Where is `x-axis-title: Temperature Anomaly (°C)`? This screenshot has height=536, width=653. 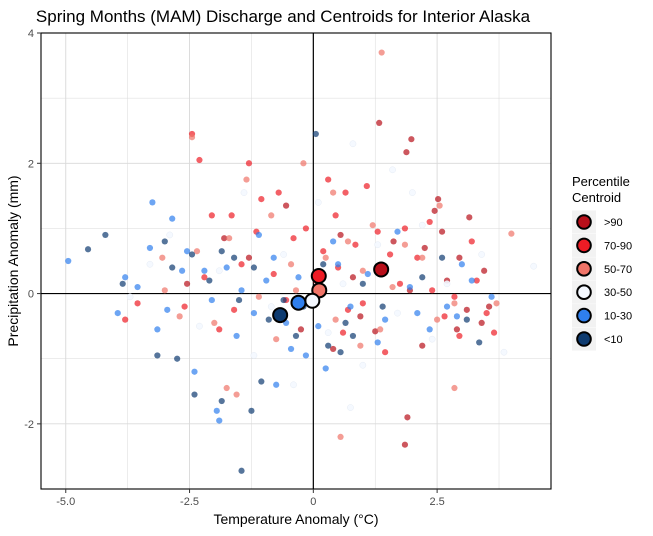 x-axis-title: Temperature Anomaly (°C) is located at coordinates (295, 519).